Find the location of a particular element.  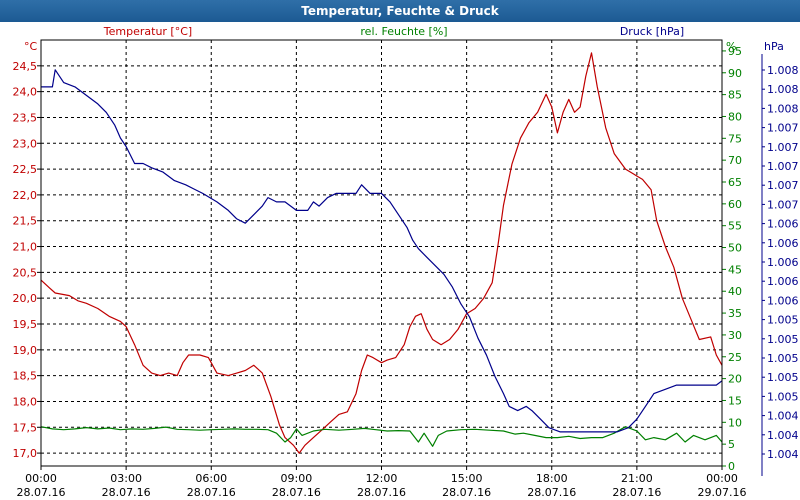

humidity-tick-label: 45 is located at coordinates (735, 269).